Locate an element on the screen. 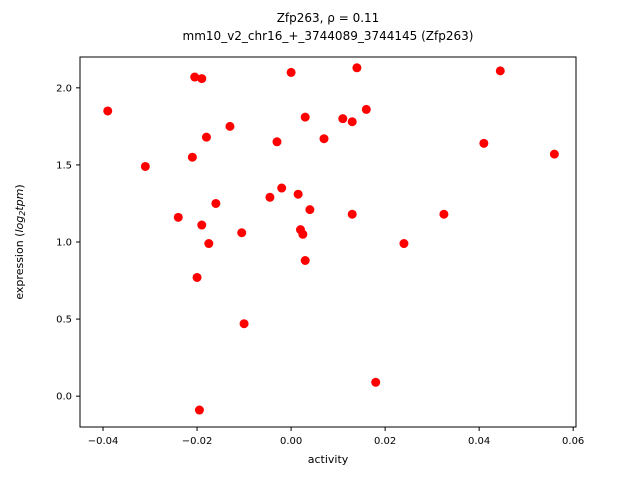 The height and width of the screenshot is (484, 640). y-axis-label: expression (log2​tpm) is located at coordinates (20, 241).